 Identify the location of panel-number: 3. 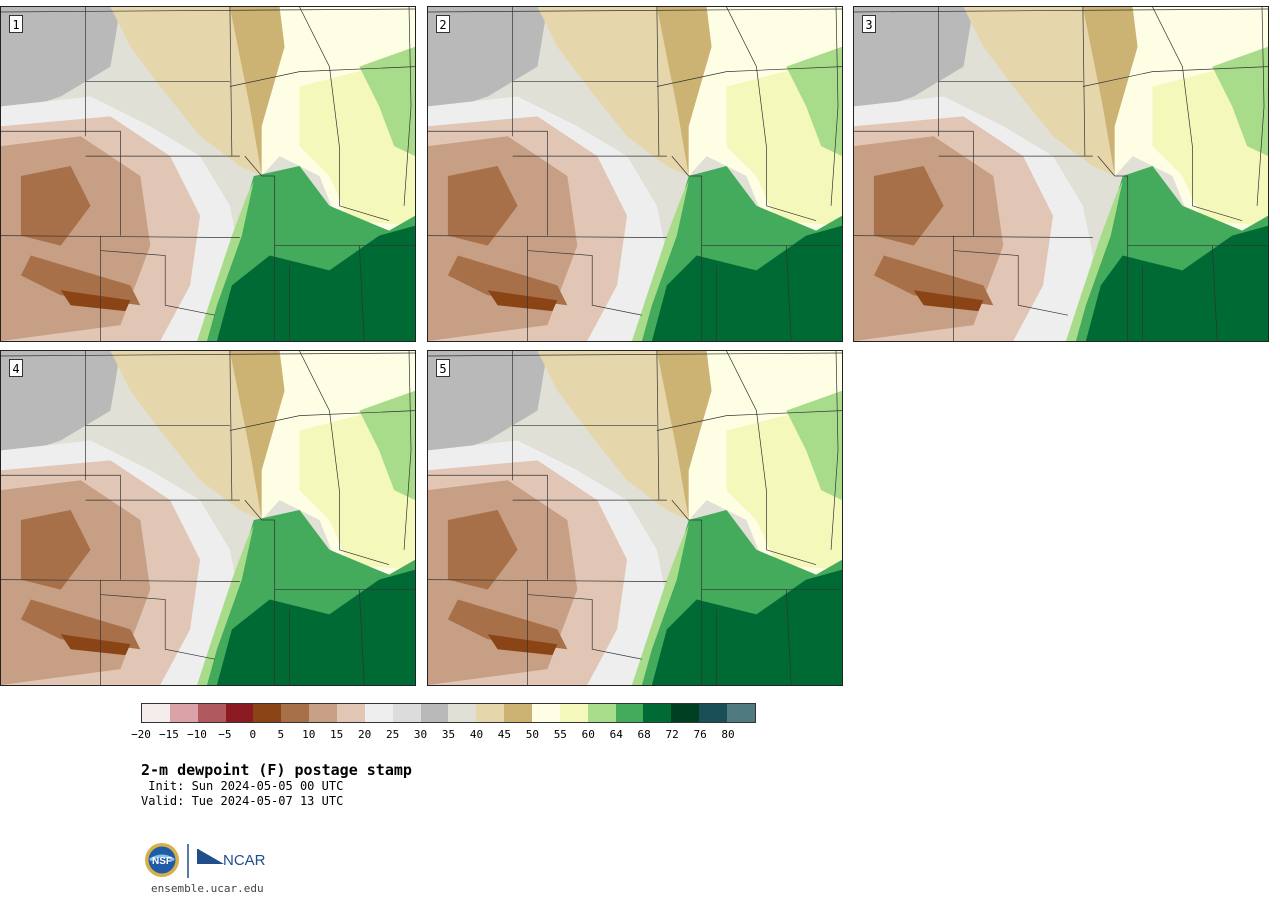
(869, 24).